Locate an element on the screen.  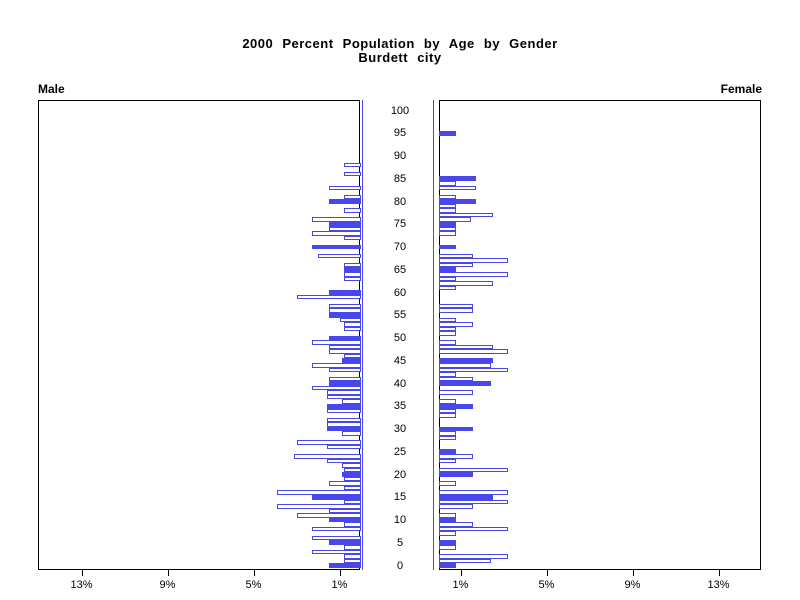
male-tick-label-9%: 9% is located at coordinates (167, 585).